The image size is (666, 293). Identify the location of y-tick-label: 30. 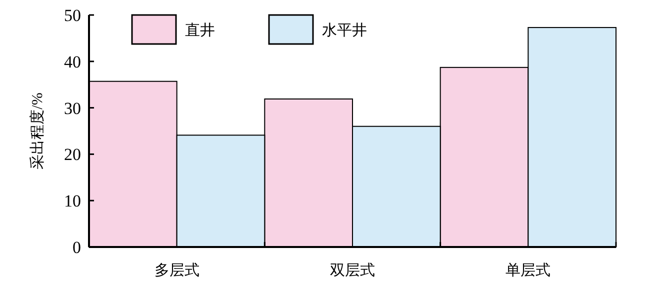
(72, 108).